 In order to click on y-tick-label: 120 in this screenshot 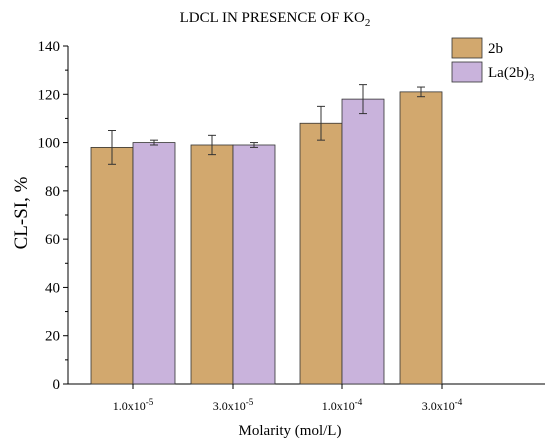, I will do `click(49, 95)`.